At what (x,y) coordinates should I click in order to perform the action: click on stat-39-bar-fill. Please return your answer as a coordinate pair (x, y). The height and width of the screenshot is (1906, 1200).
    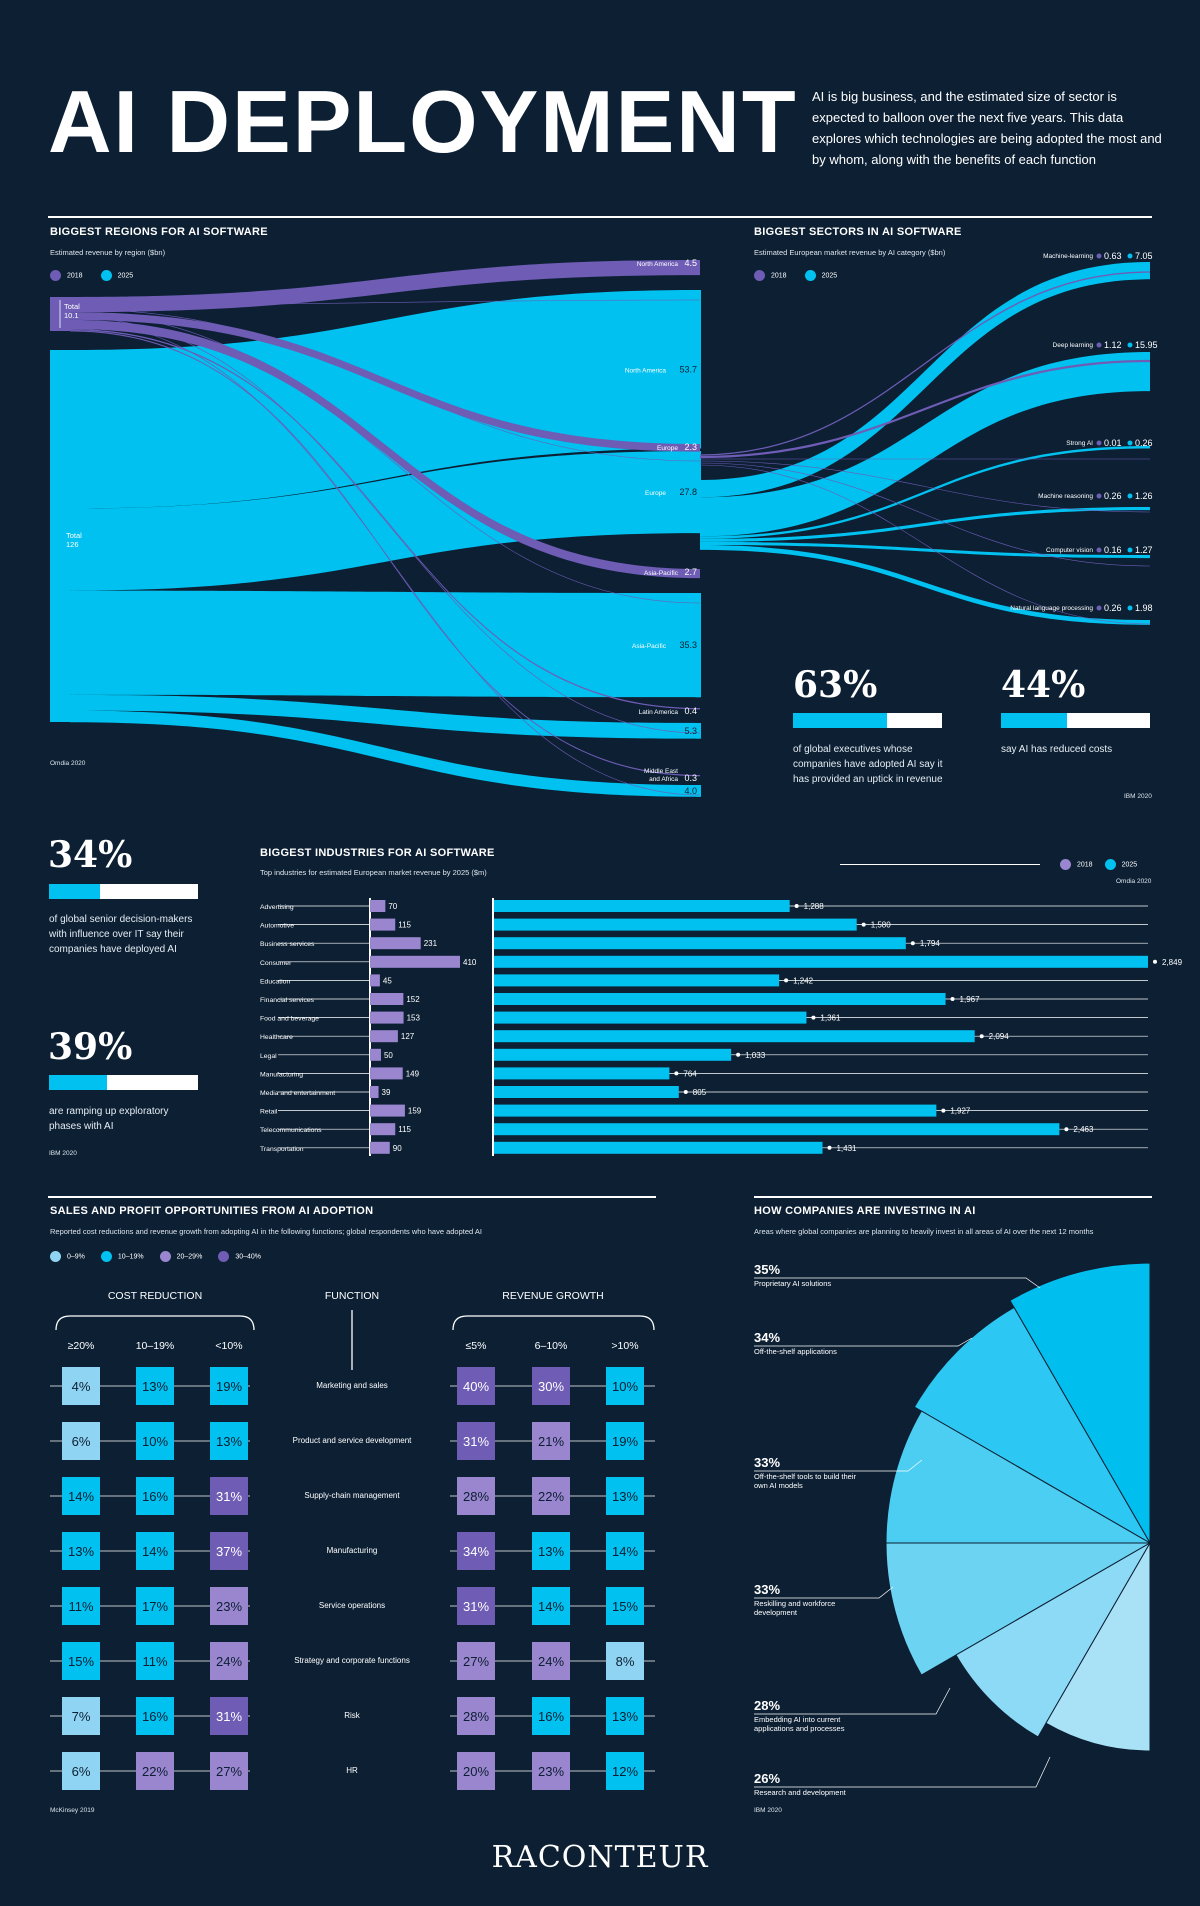
    Looking at the image, I should click on (78, 1082).